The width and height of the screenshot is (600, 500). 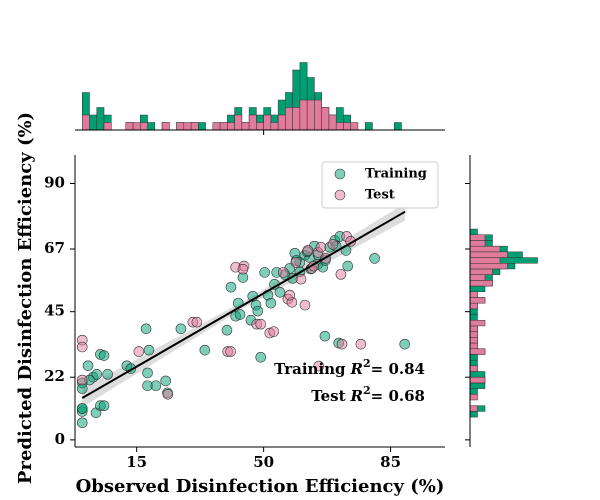 I want to click on x-axis-label: Observed Disinfection Efficiency (%), so click(x=260, y=486).